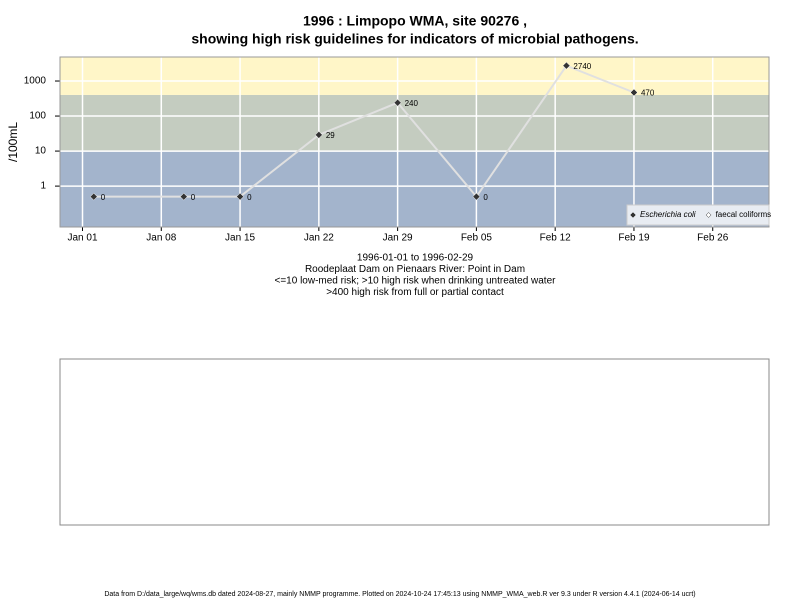 Image resolution: width=800 pixels, height=605 pixels. What do you see at coordinates (161, 238) in the screenshot?
I see `x-tick-label: Jan 08` at bounding box center [161, 238].